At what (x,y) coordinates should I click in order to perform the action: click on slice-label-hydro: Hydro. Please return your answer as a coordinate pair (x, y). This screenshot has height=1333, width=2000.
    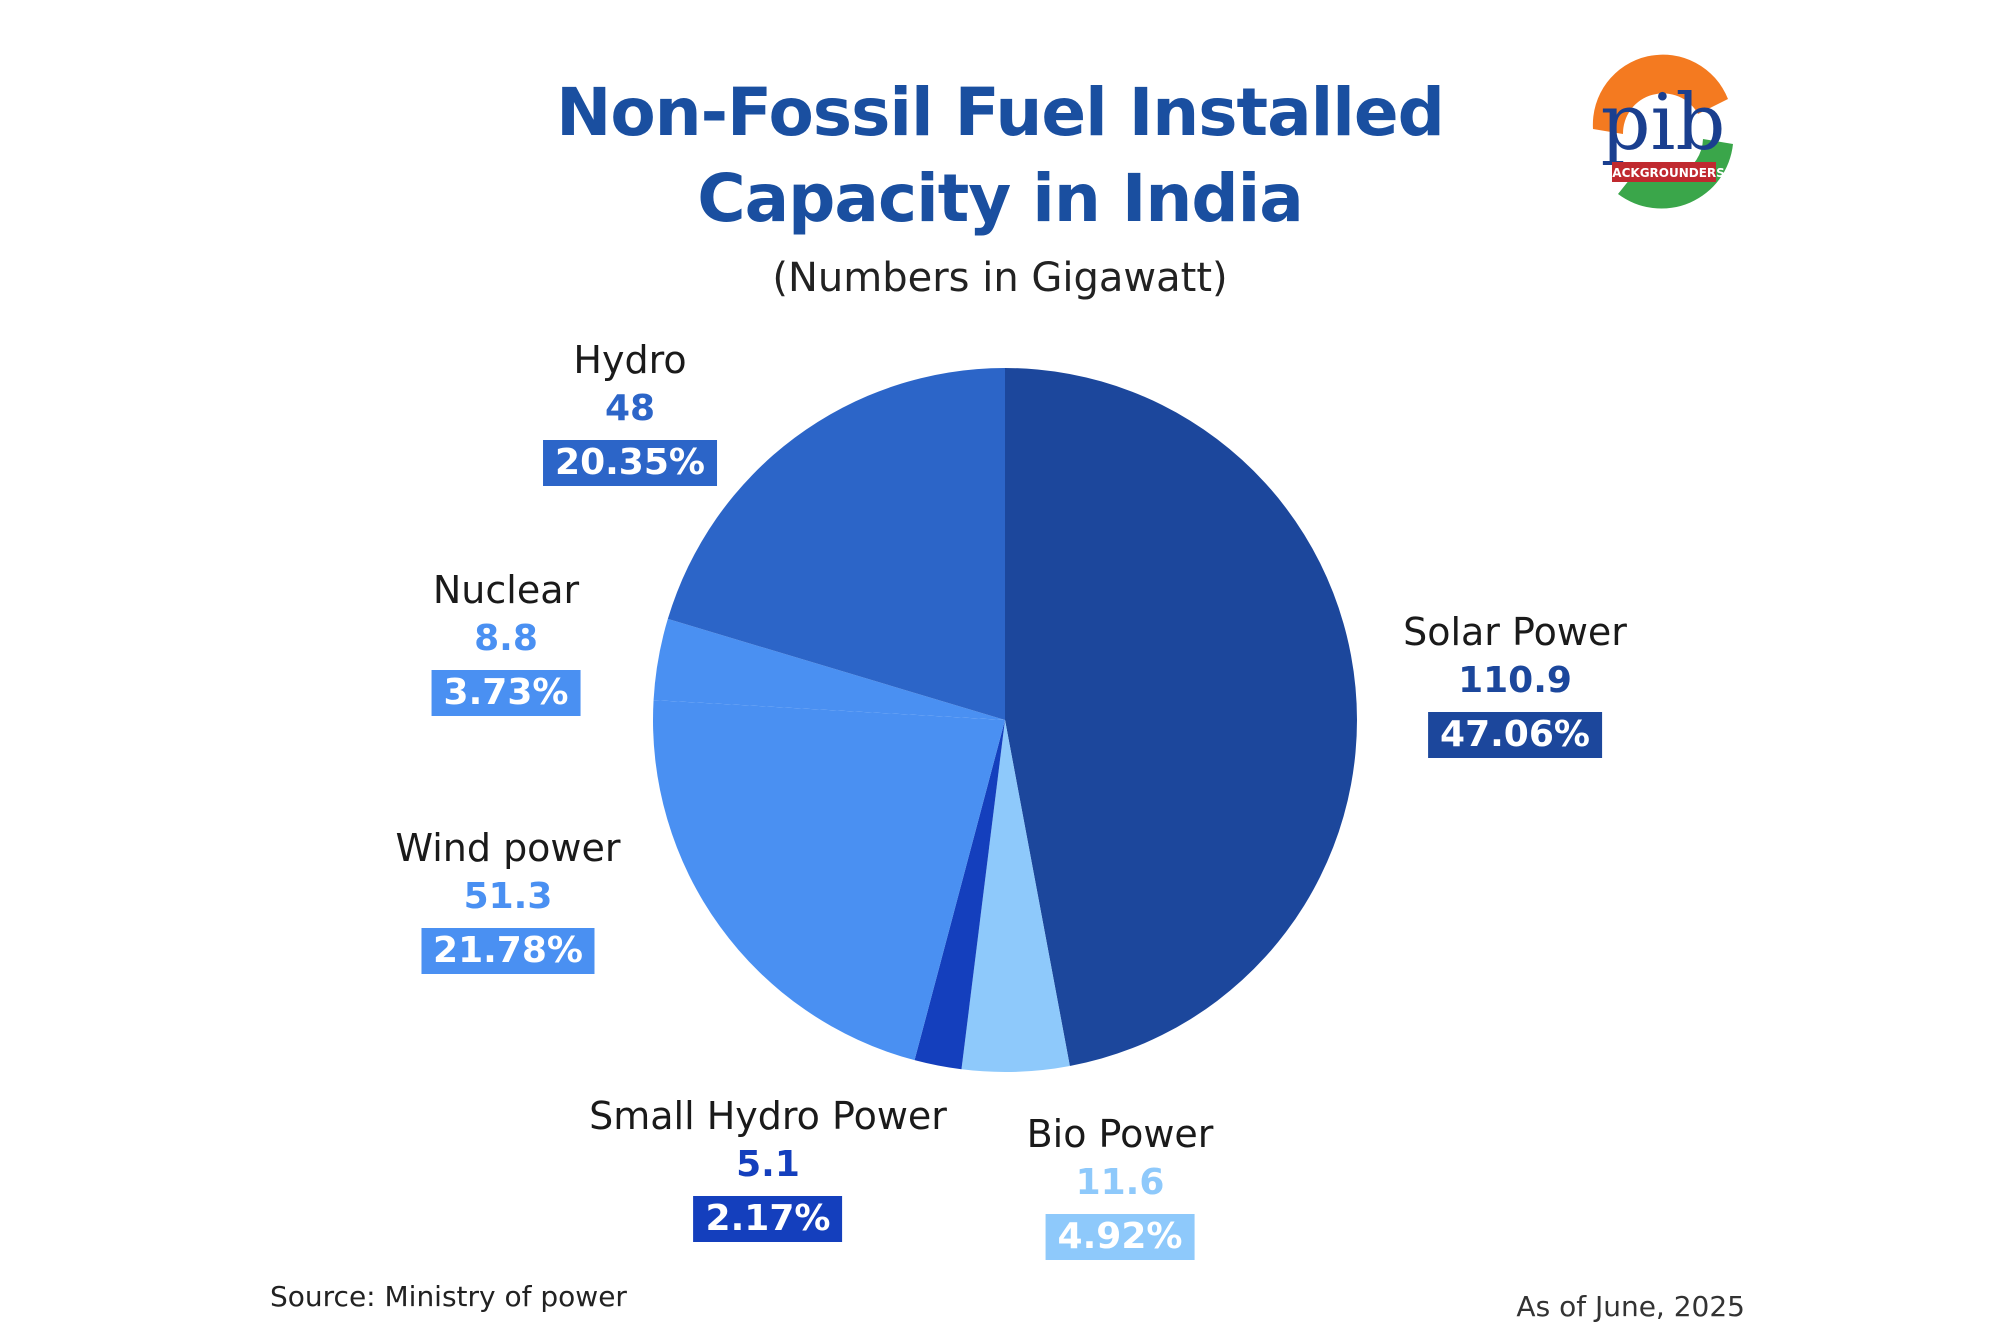
    Looking at the image, I should click on (630, 360).